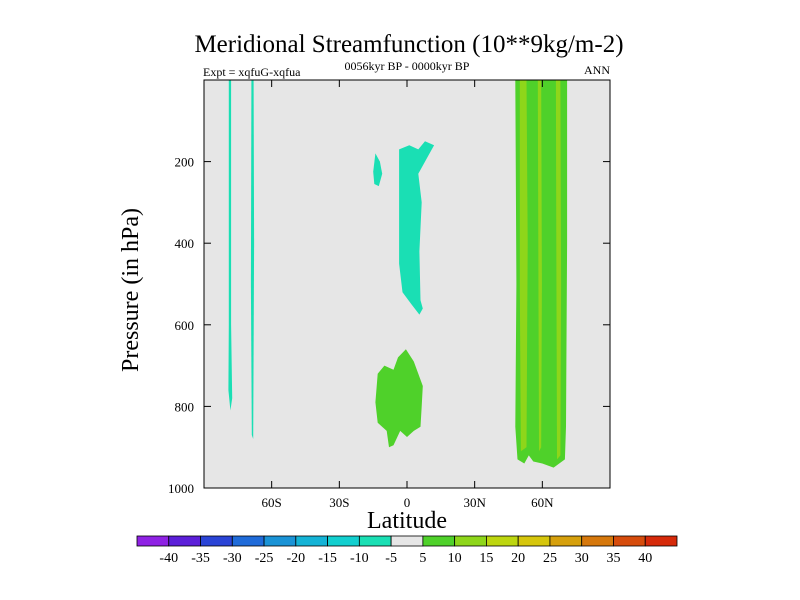 Image resolution: width=800 pixels, height=600 pixels. What do you see at coordinates (407, 502) in the screenshot?
I see `x-tick-label: 0` at bounding box center [407, 502].